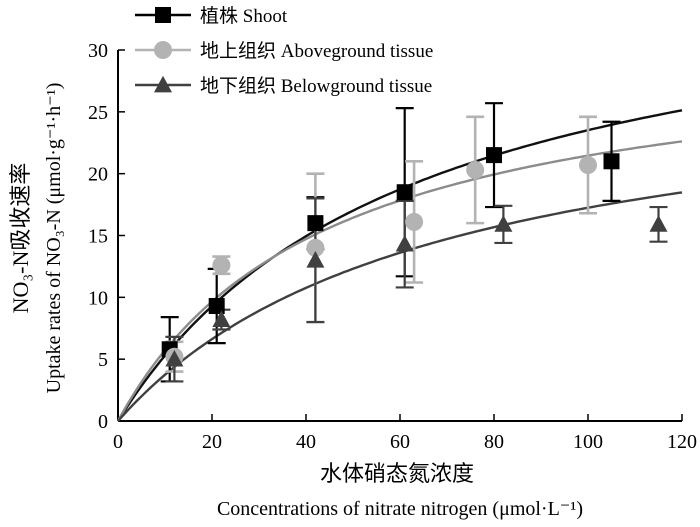  I want to click on legend-label: 植株 Shoot, so click(244, 16).